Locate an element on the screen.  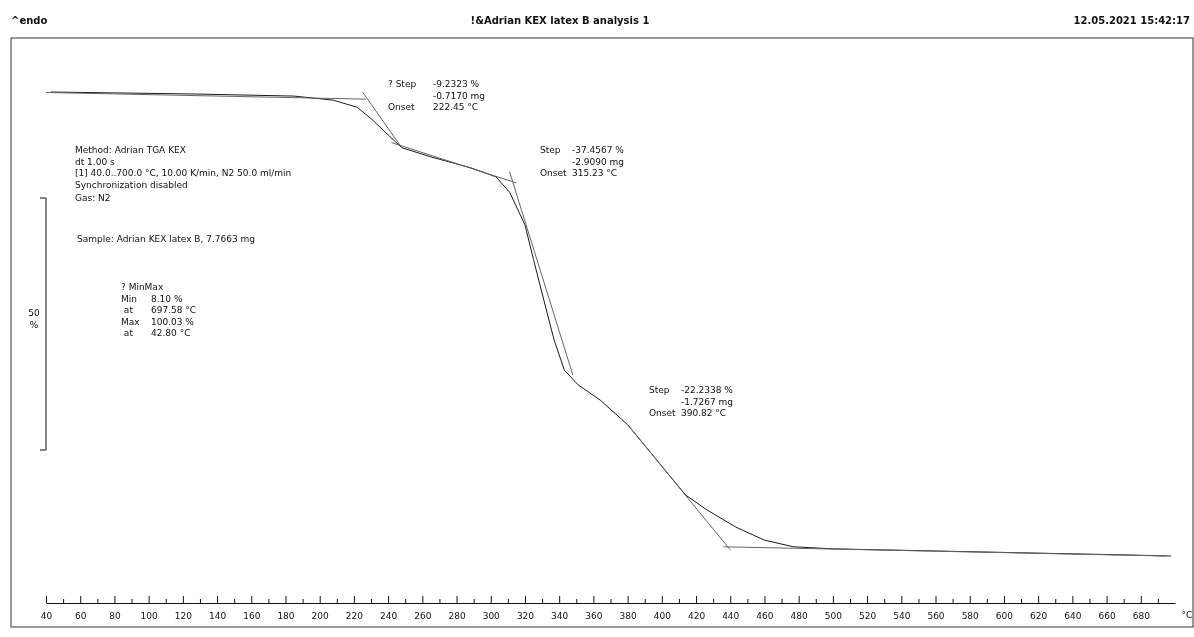
x-tick-label: 640 is located at coordinates (1073, 615).